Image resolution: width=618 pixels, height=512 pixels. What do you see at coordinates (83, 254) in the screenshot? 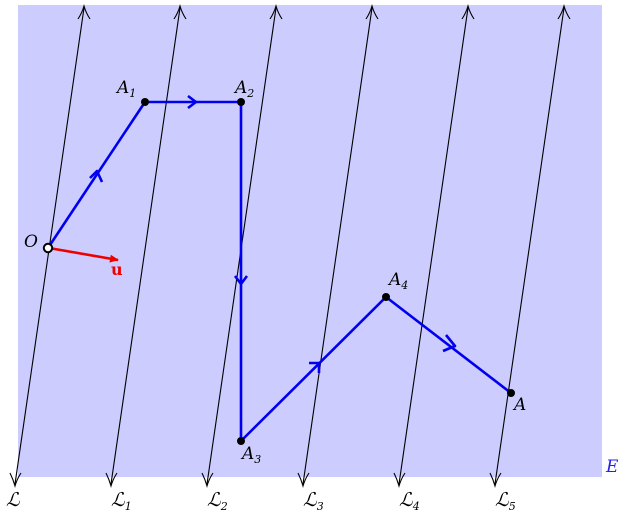
I see `vector-u` at bounding box center [83, 254].